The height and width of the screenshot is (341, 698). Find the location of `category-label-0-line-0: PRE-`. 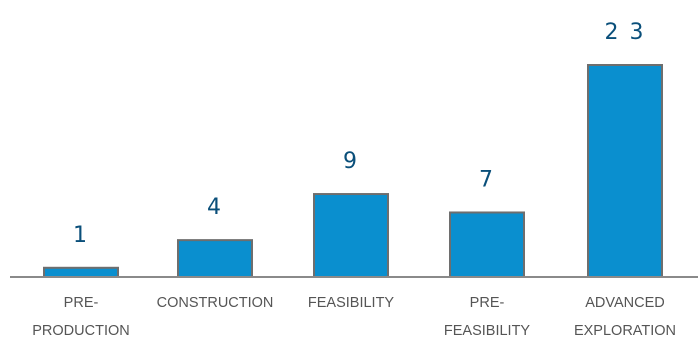

category-label-0-line-0: PRE- is located at coordinates (81, 303).